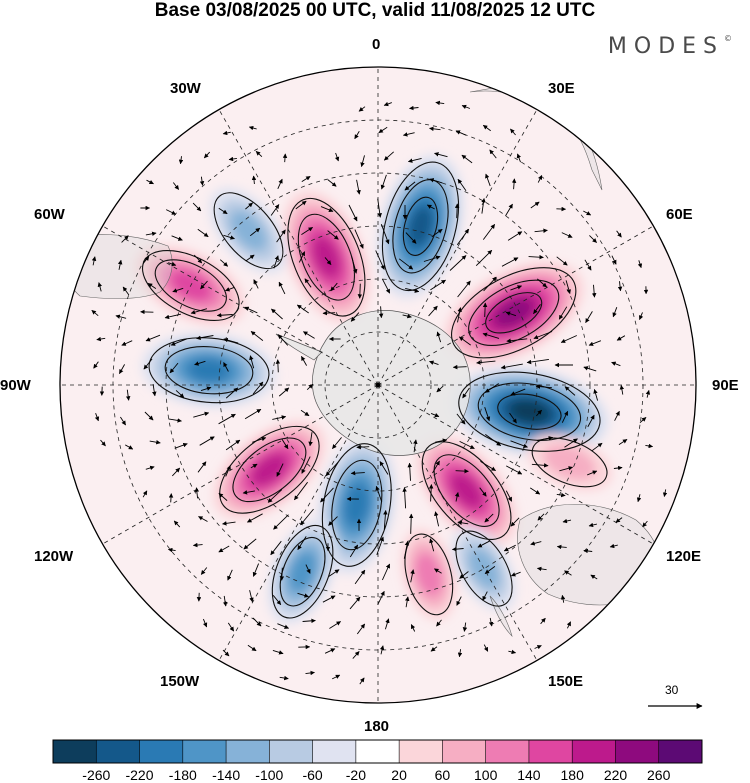 The image size is (750, 783). I want to click on colorbar, so click(377, 751).